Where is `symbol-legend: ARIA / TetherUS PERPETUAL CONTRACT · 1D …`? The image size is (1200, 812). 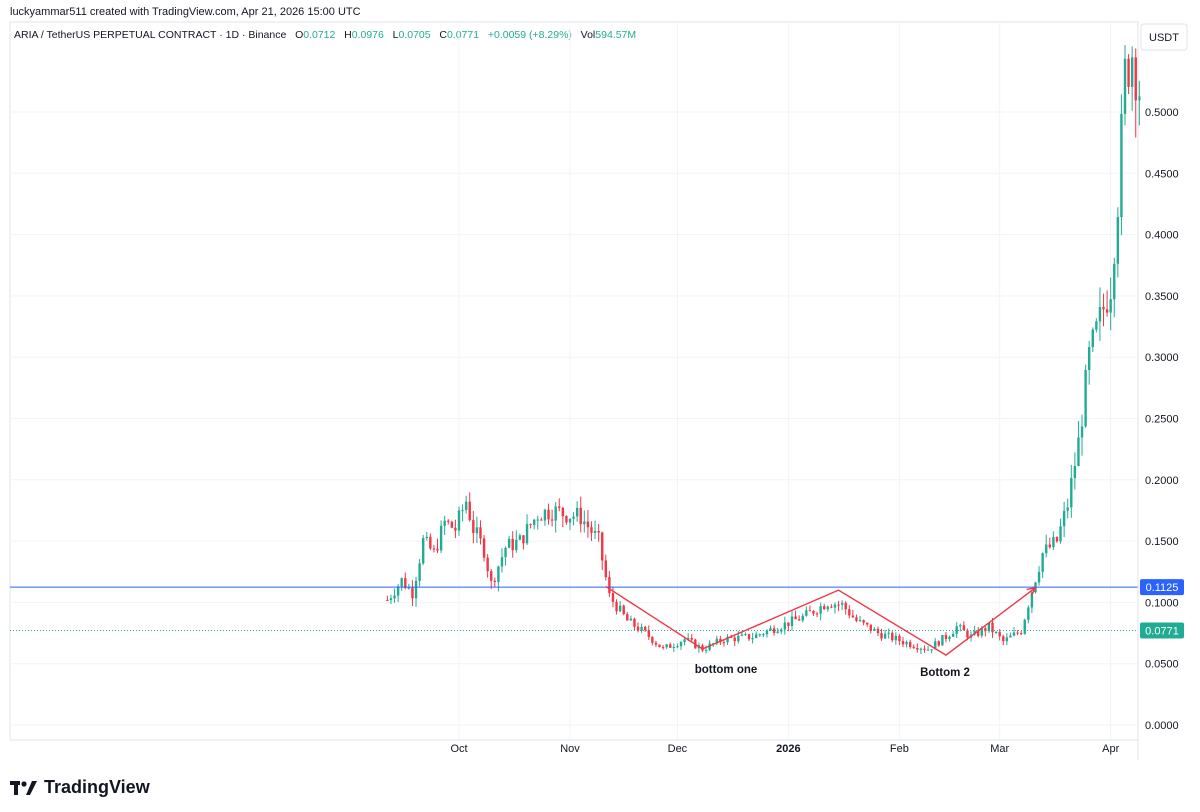
symbol-legend: ARIA / TetherUS PERPETUAL CONTRACT · 1D … is located at coordinates (325, 35).